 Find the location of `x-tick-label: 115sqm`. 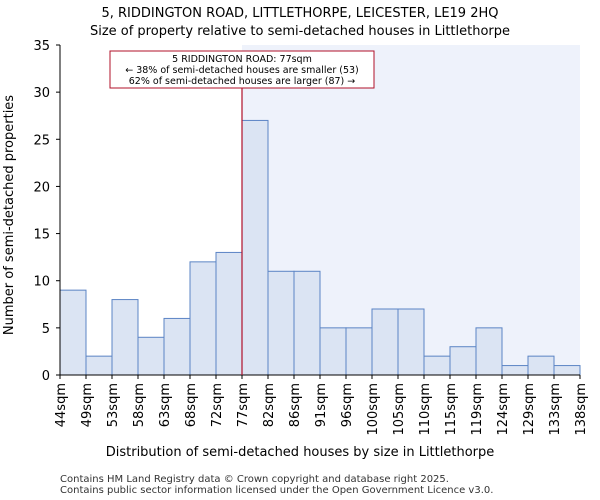

x-tick-label: 115sqm is located at coordinates (451, 409).